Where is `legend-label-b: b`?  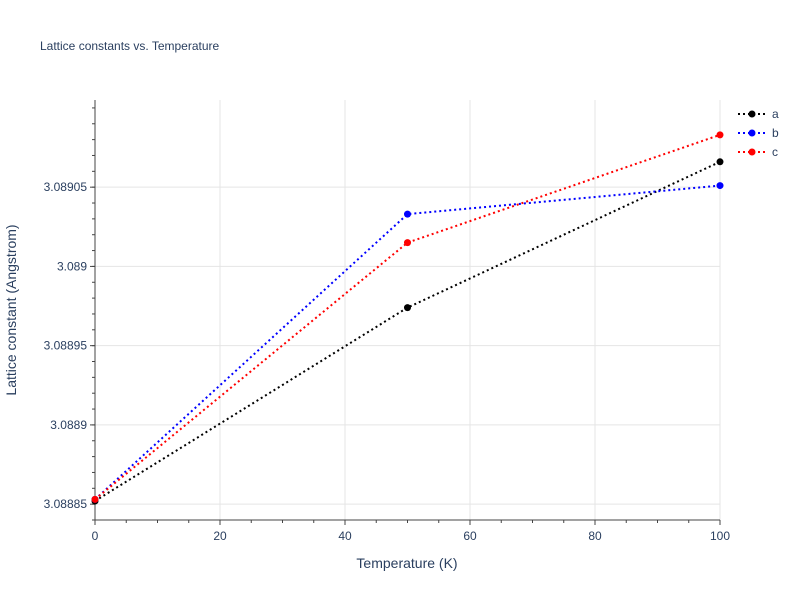
legend-label-b: b is located at coordinates (775, 133).